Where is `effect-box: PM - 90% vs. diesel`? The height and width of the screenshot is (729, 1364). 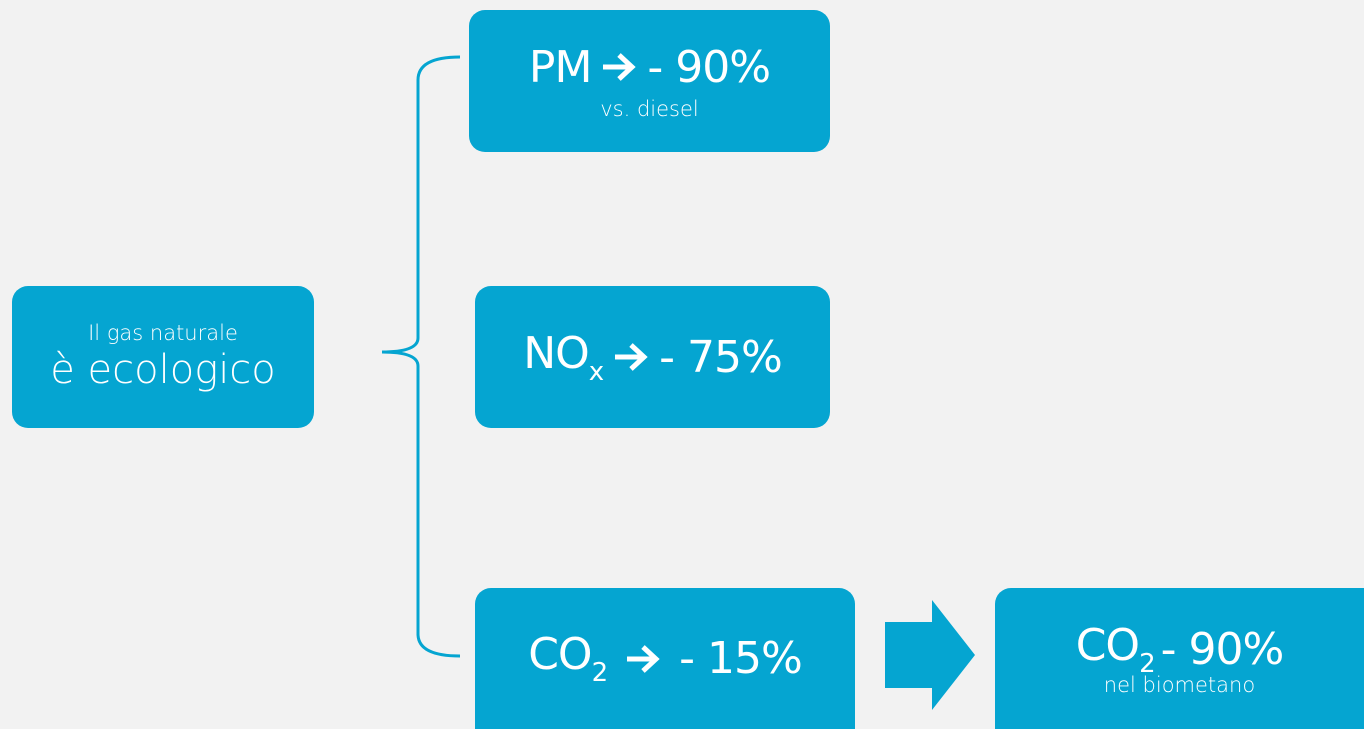
effect-box: PM - 90% vs. diesel is located at coordinates (649, 81).